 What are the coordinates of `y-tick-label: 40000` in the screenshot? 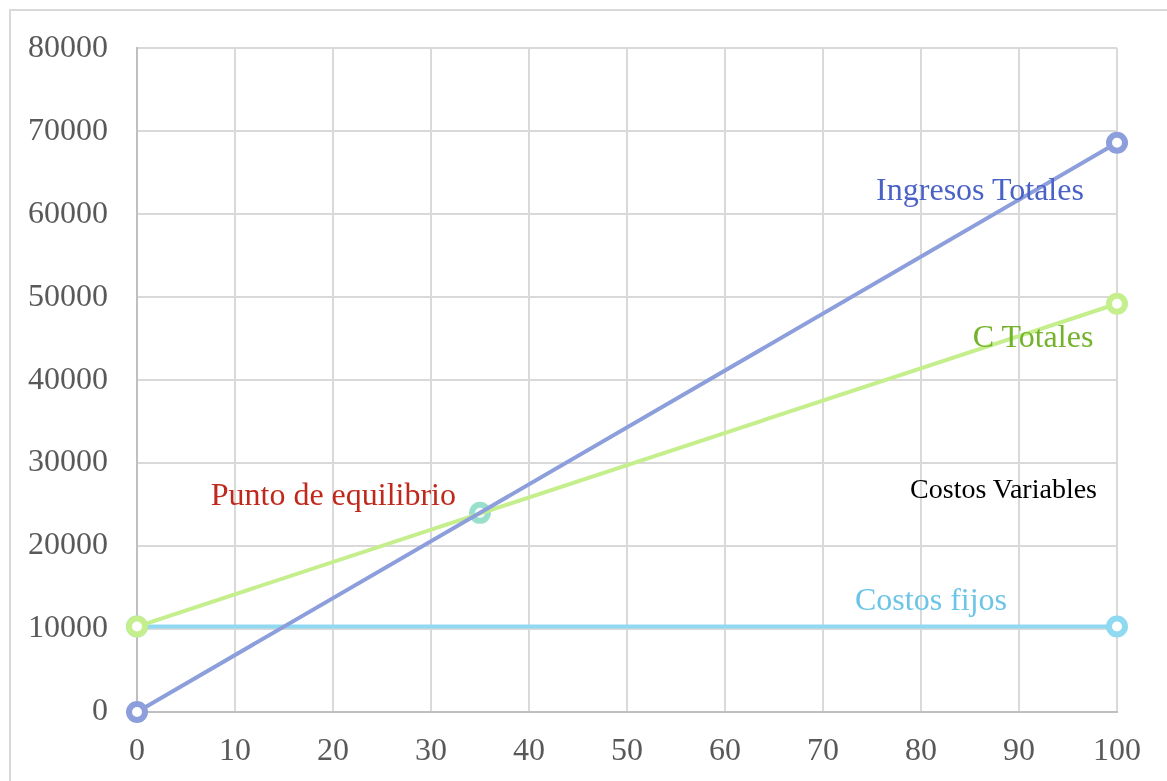 It's located at (68, 377).